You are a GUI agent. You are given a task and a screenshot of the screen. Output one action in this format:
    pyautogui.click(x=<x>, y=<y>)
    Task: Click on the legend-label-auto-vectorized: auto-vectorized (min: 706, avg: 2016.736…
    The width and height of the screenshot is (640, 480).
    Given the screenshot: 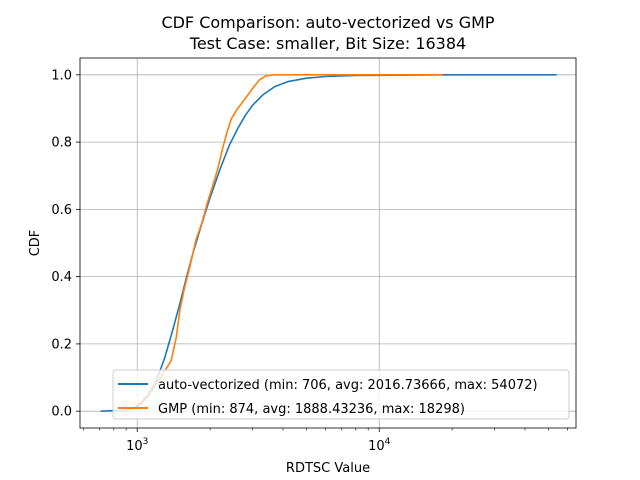 What is the action you would take?
    pyautogui.click(x=348, y=385)
    